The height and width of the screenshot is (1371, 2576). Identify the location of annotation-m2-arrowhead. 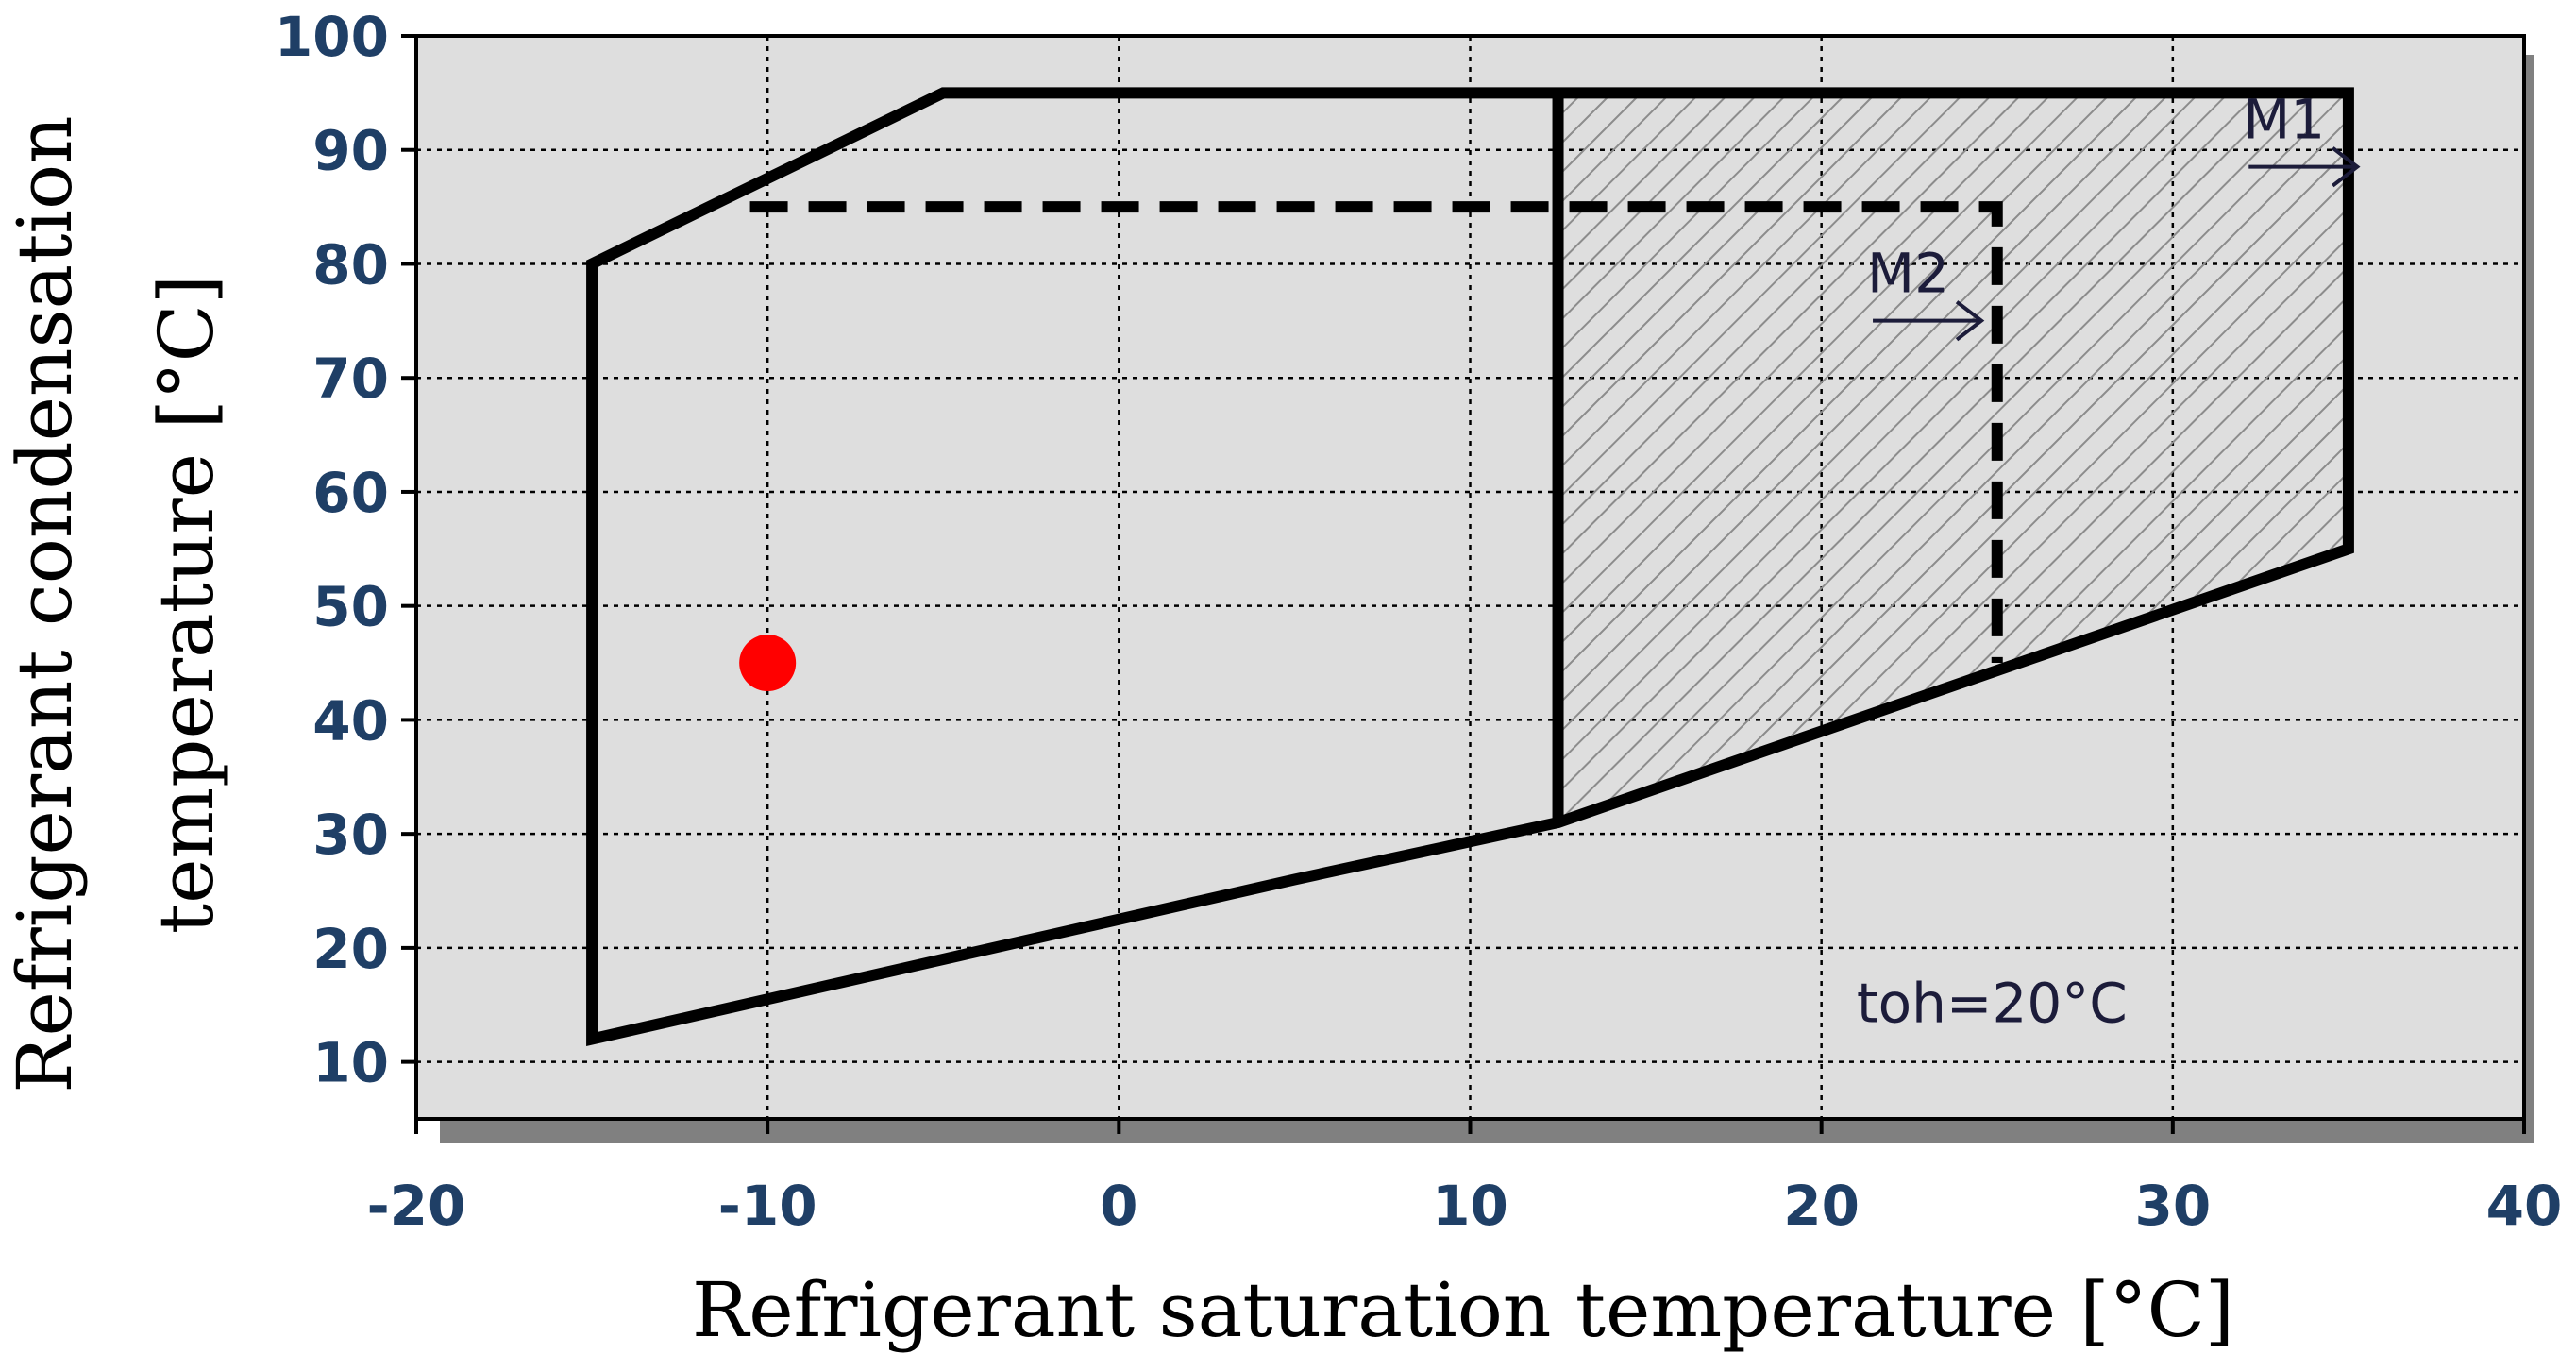
(1970, 321).